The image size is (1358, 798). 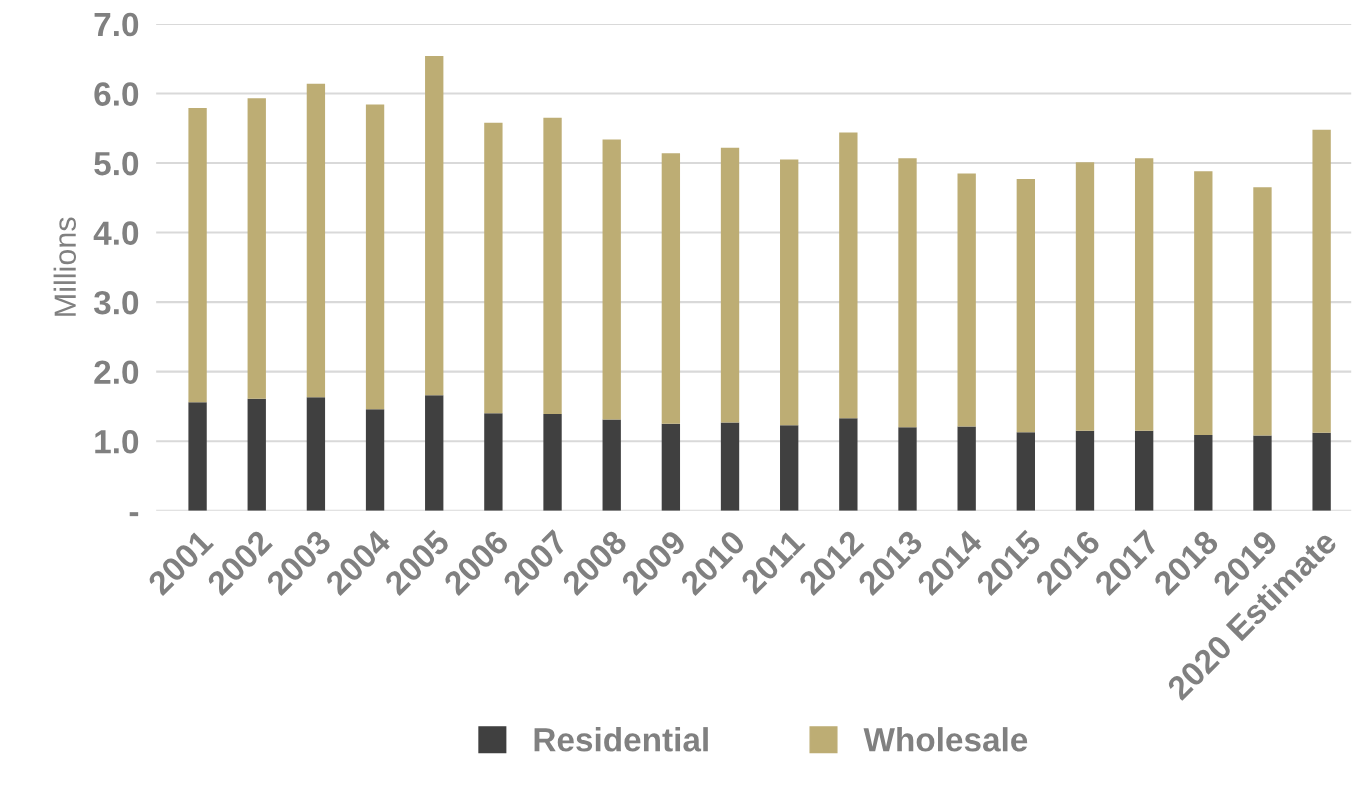 I want to click on legend-label: Residential, so click(x=621, y=739).